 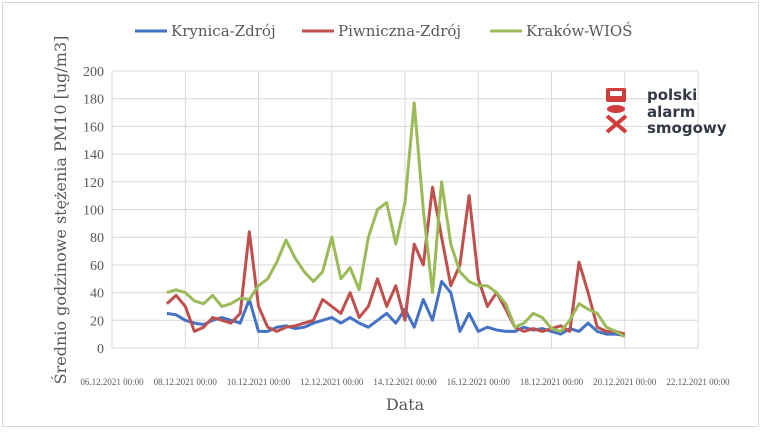 I want to click on x-tick-label: 20.12.2021 00:00, so click(x=625, y=382).